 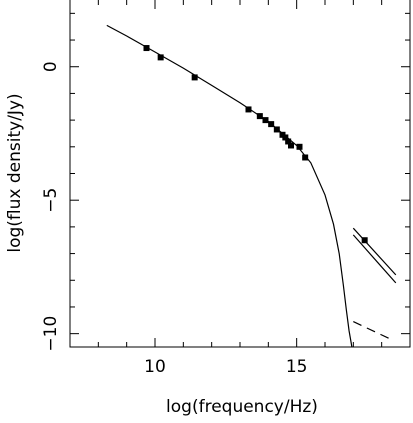 I want to click on y-tick-label: 0, so click(x=51, y=66).